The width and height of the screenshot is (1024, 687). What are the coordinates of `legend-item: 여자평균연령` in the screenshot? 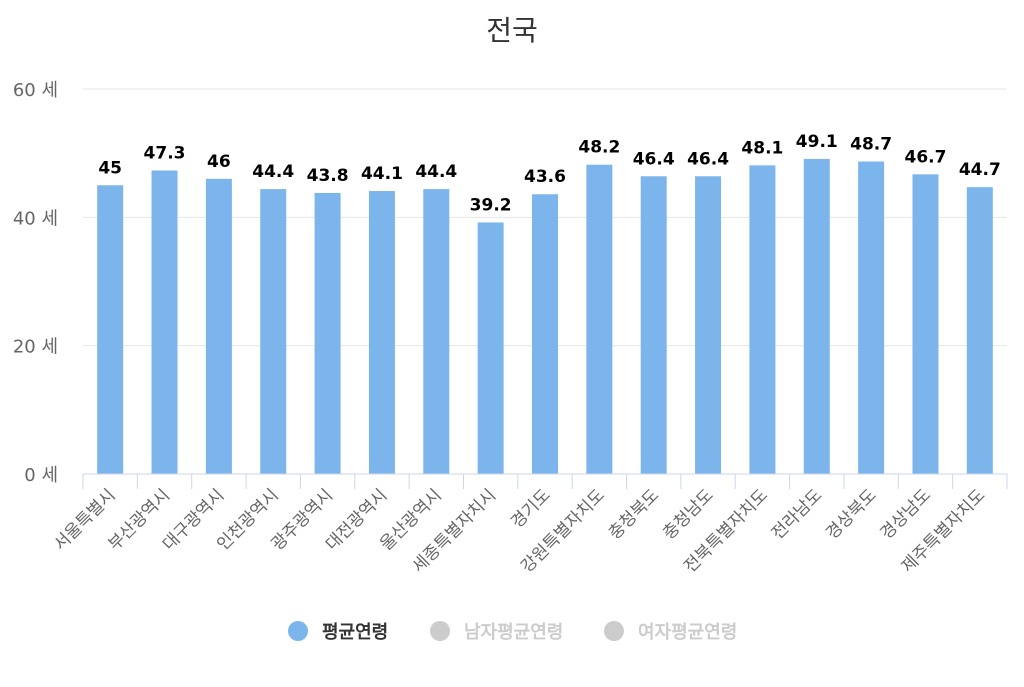 It's located at (670, 632).